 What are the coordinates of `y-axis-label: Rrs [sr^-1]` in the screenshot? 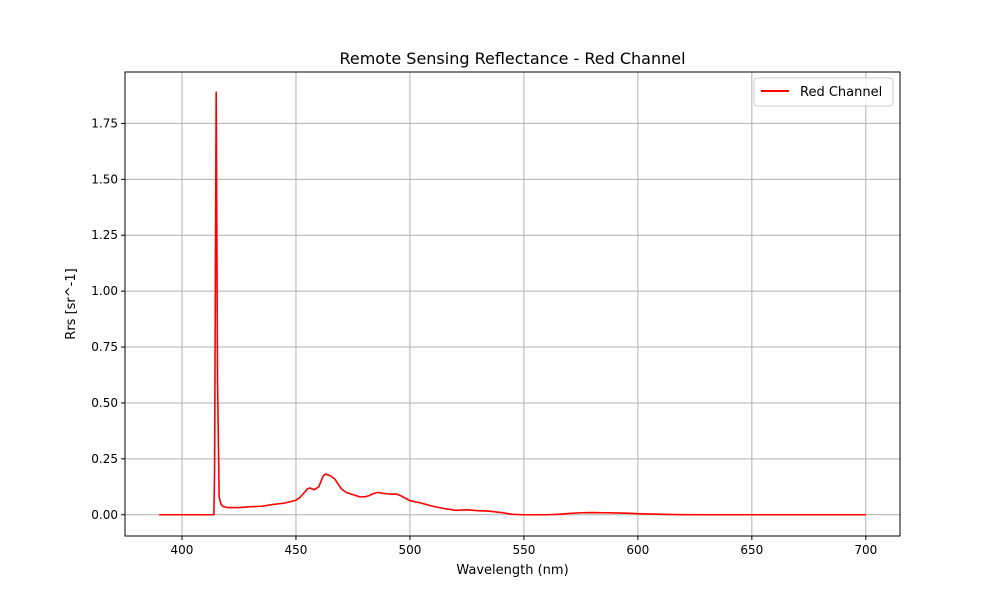 It's located at (71, 303).